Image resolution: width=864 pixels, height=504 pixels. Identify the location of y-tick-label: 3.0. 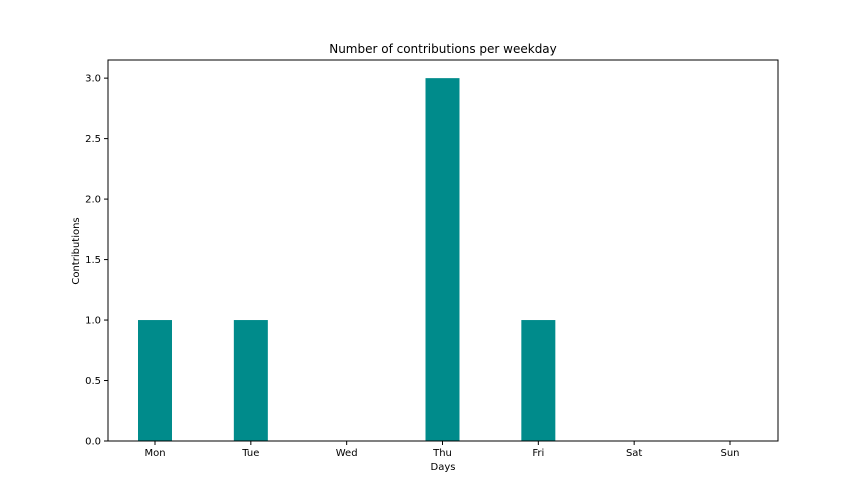
(93, 79).